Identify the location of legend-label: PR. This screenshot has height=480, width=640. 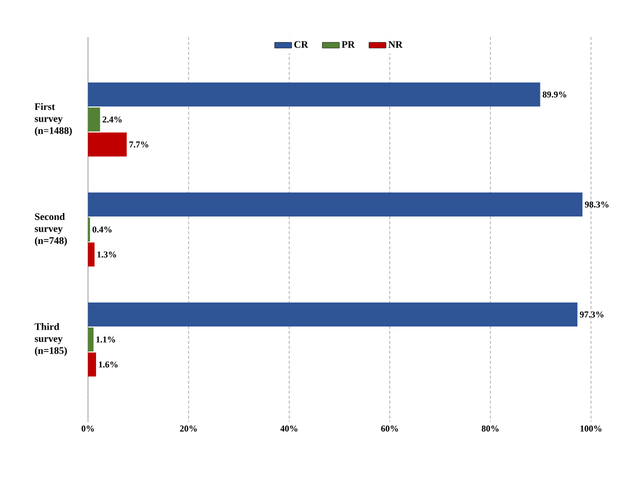
(348, 44).